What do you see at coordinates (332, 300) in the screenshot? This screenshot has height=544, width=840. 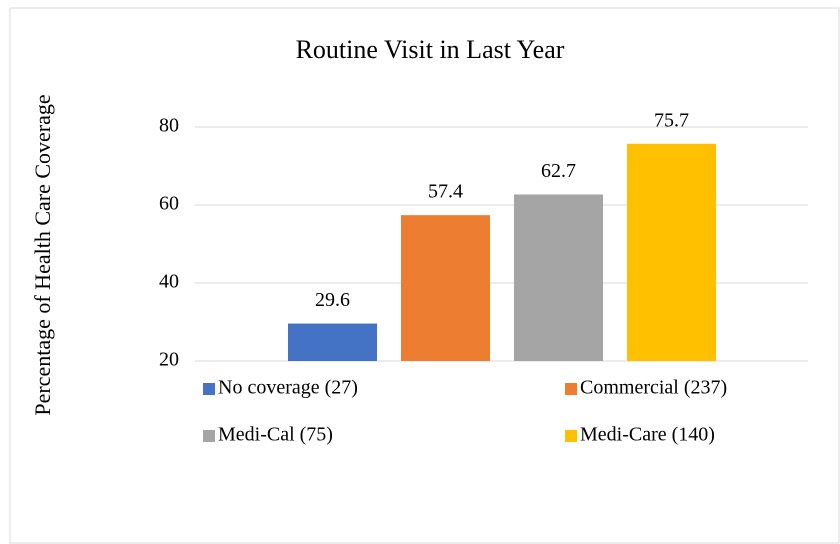 I see `data-label: 29.6` at bounding box center [332, 300].